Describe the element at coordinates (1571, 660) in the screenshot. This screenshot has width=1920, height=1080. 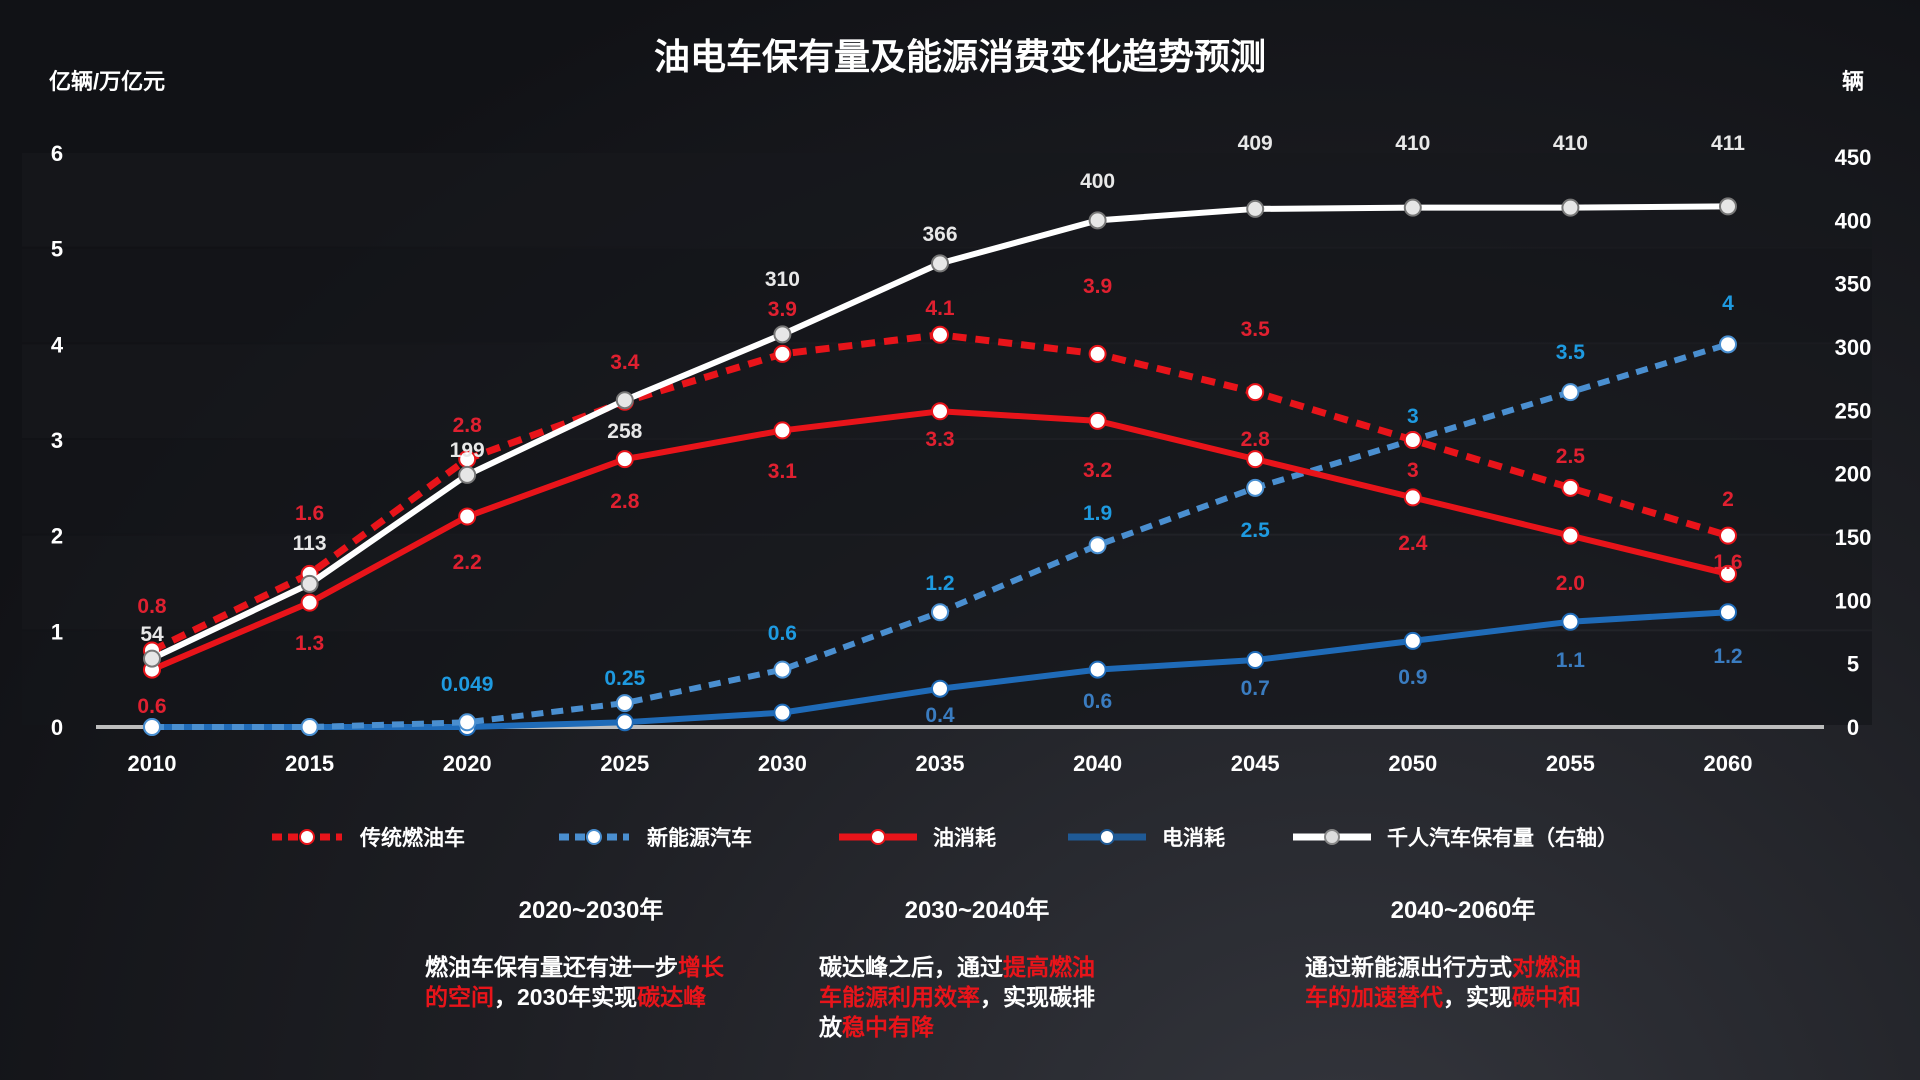
I see `data-label-elec: 1.1` at that location.